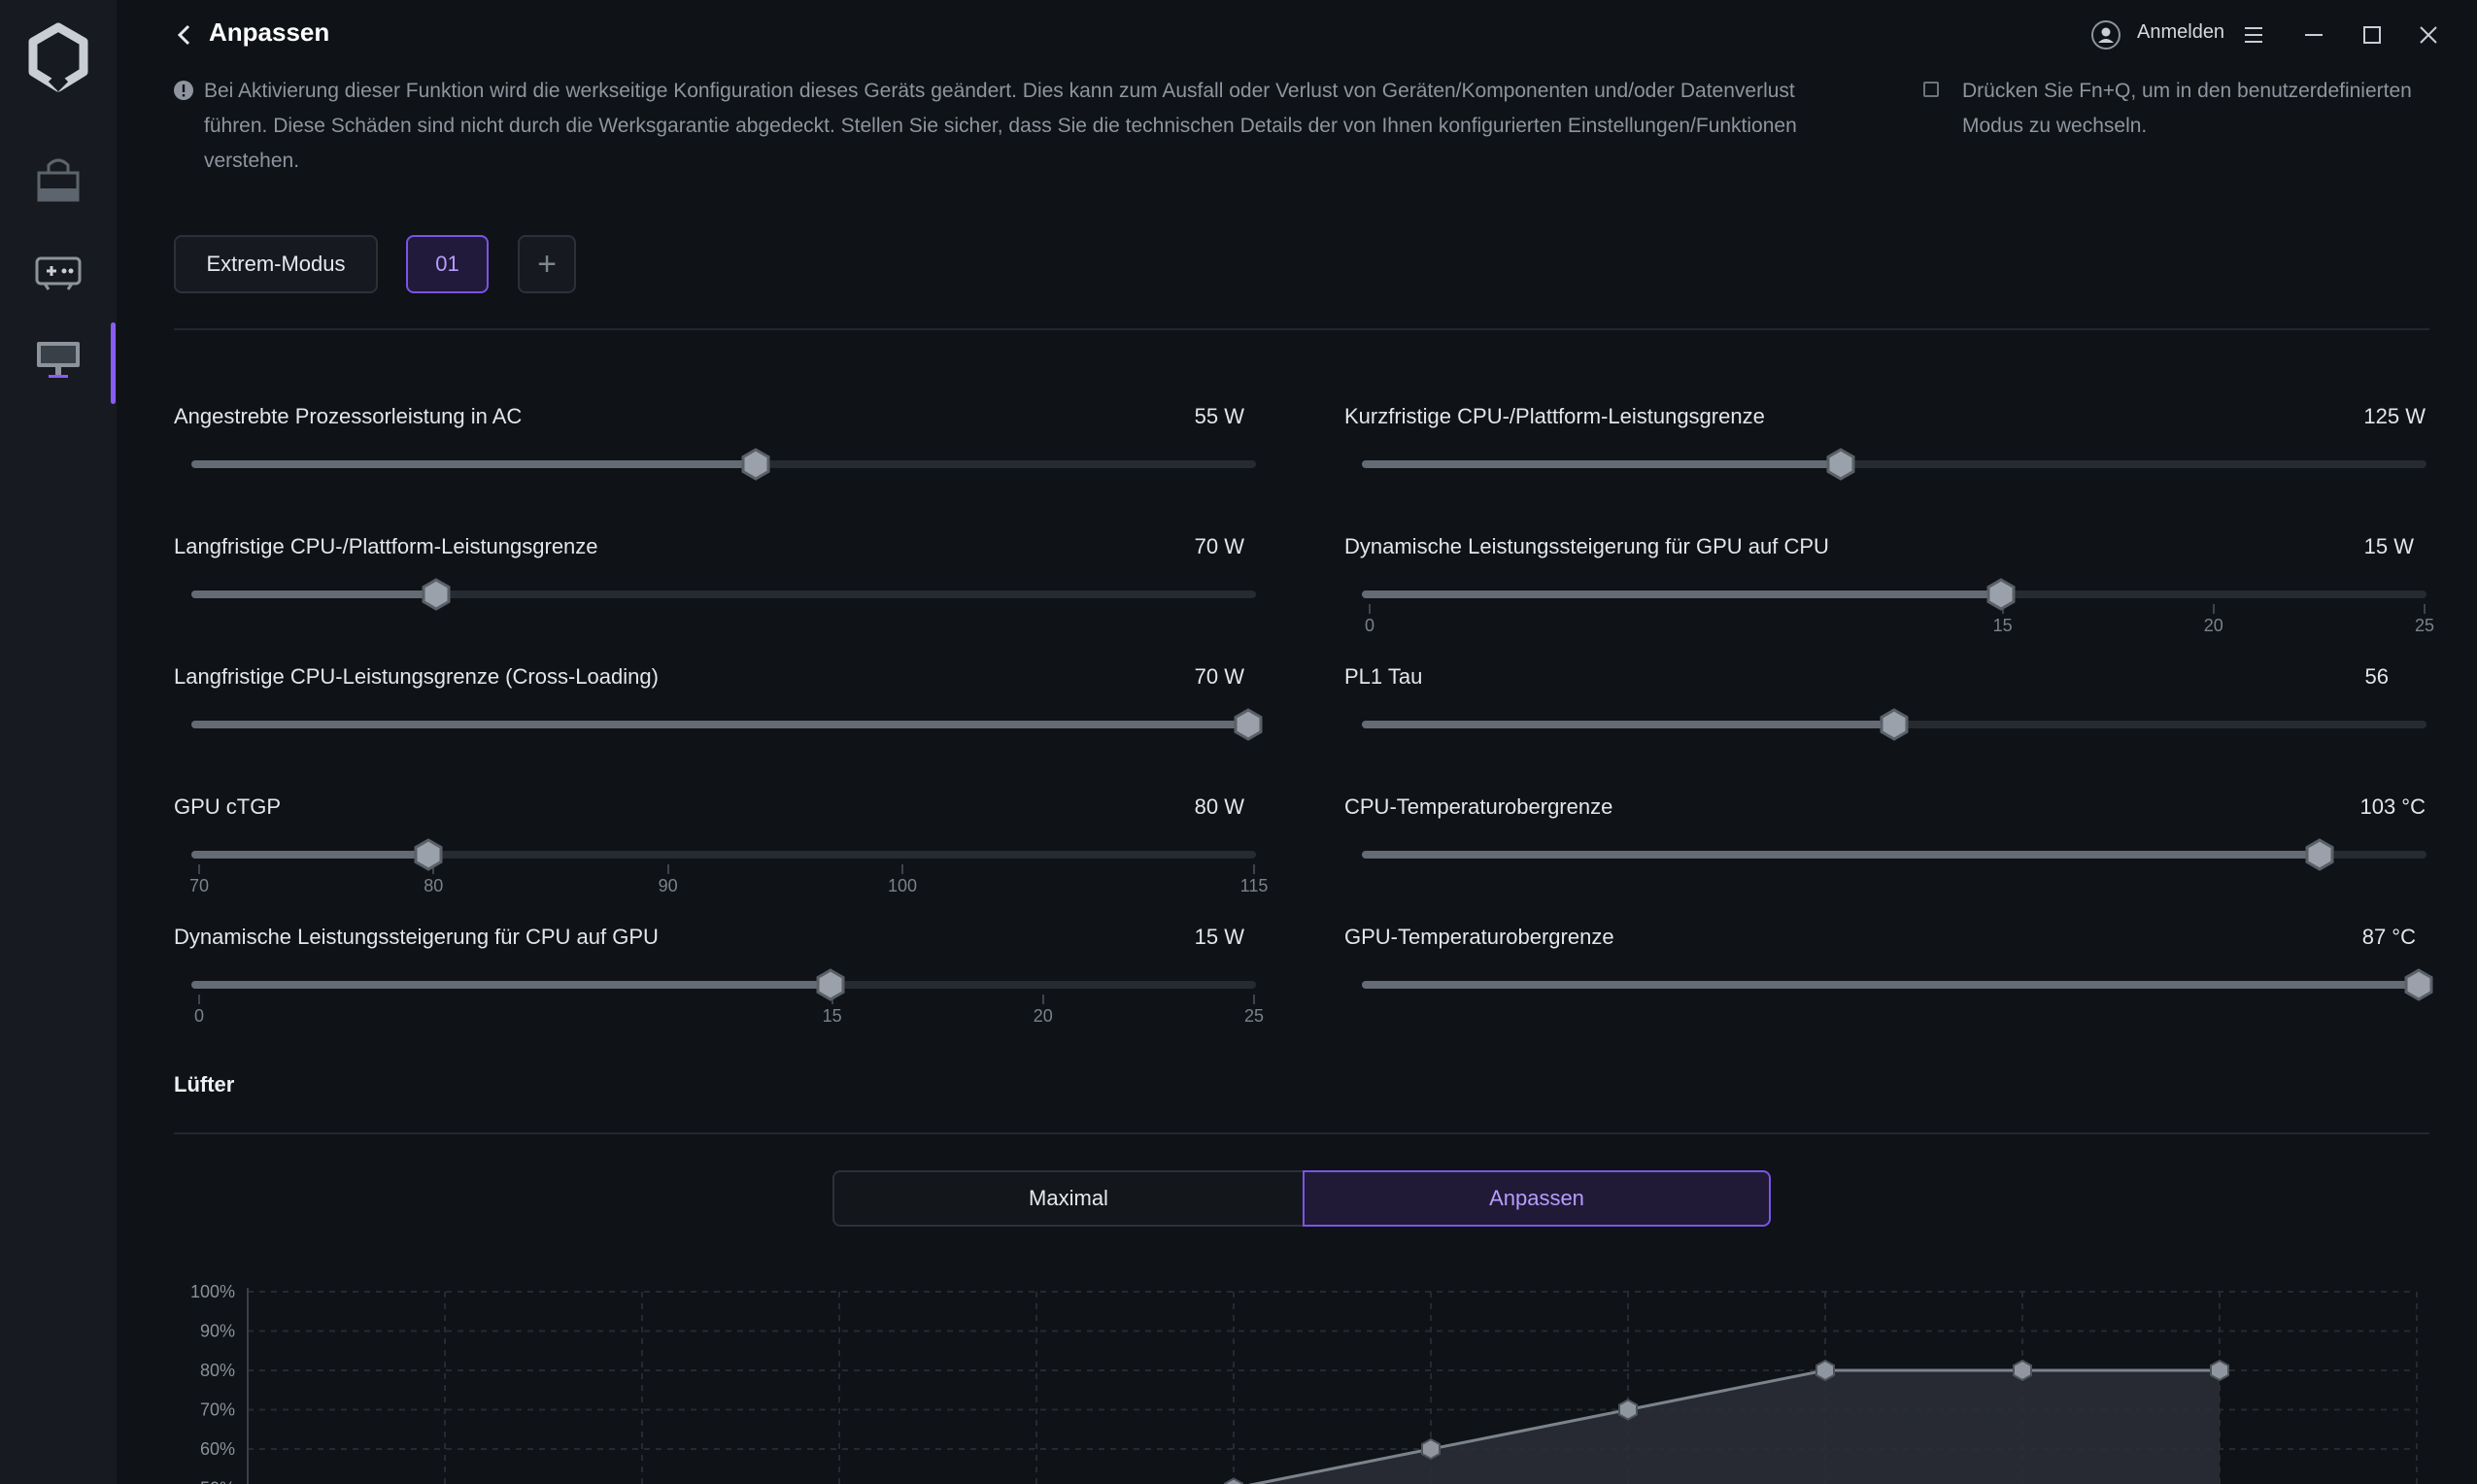 Image resolution: width=2477 pixels, height=1484 pixels. What do you see at coordinates (2388, 937) in the screenshot?
I see `slider-value-s10: 87 °C` at bounding box center [2388, 937].